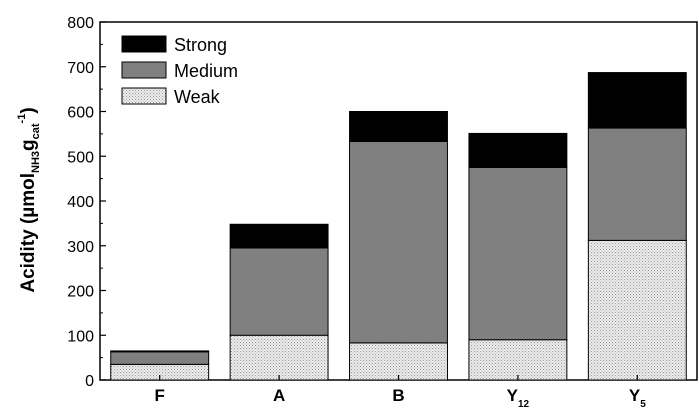  I want to click on x-tick-label-sub: 5, so click(643, 403).